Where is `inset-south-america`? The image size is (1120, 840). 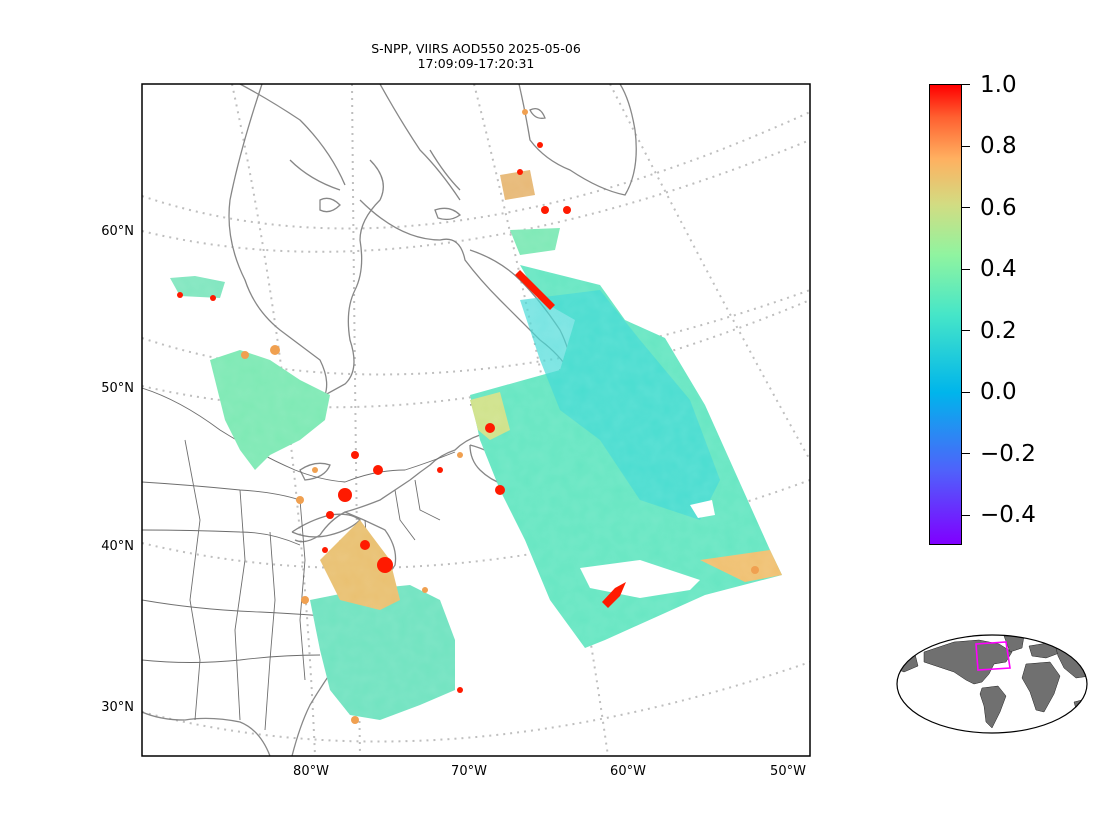
inset-south-america is located at coordinates (993, 707).